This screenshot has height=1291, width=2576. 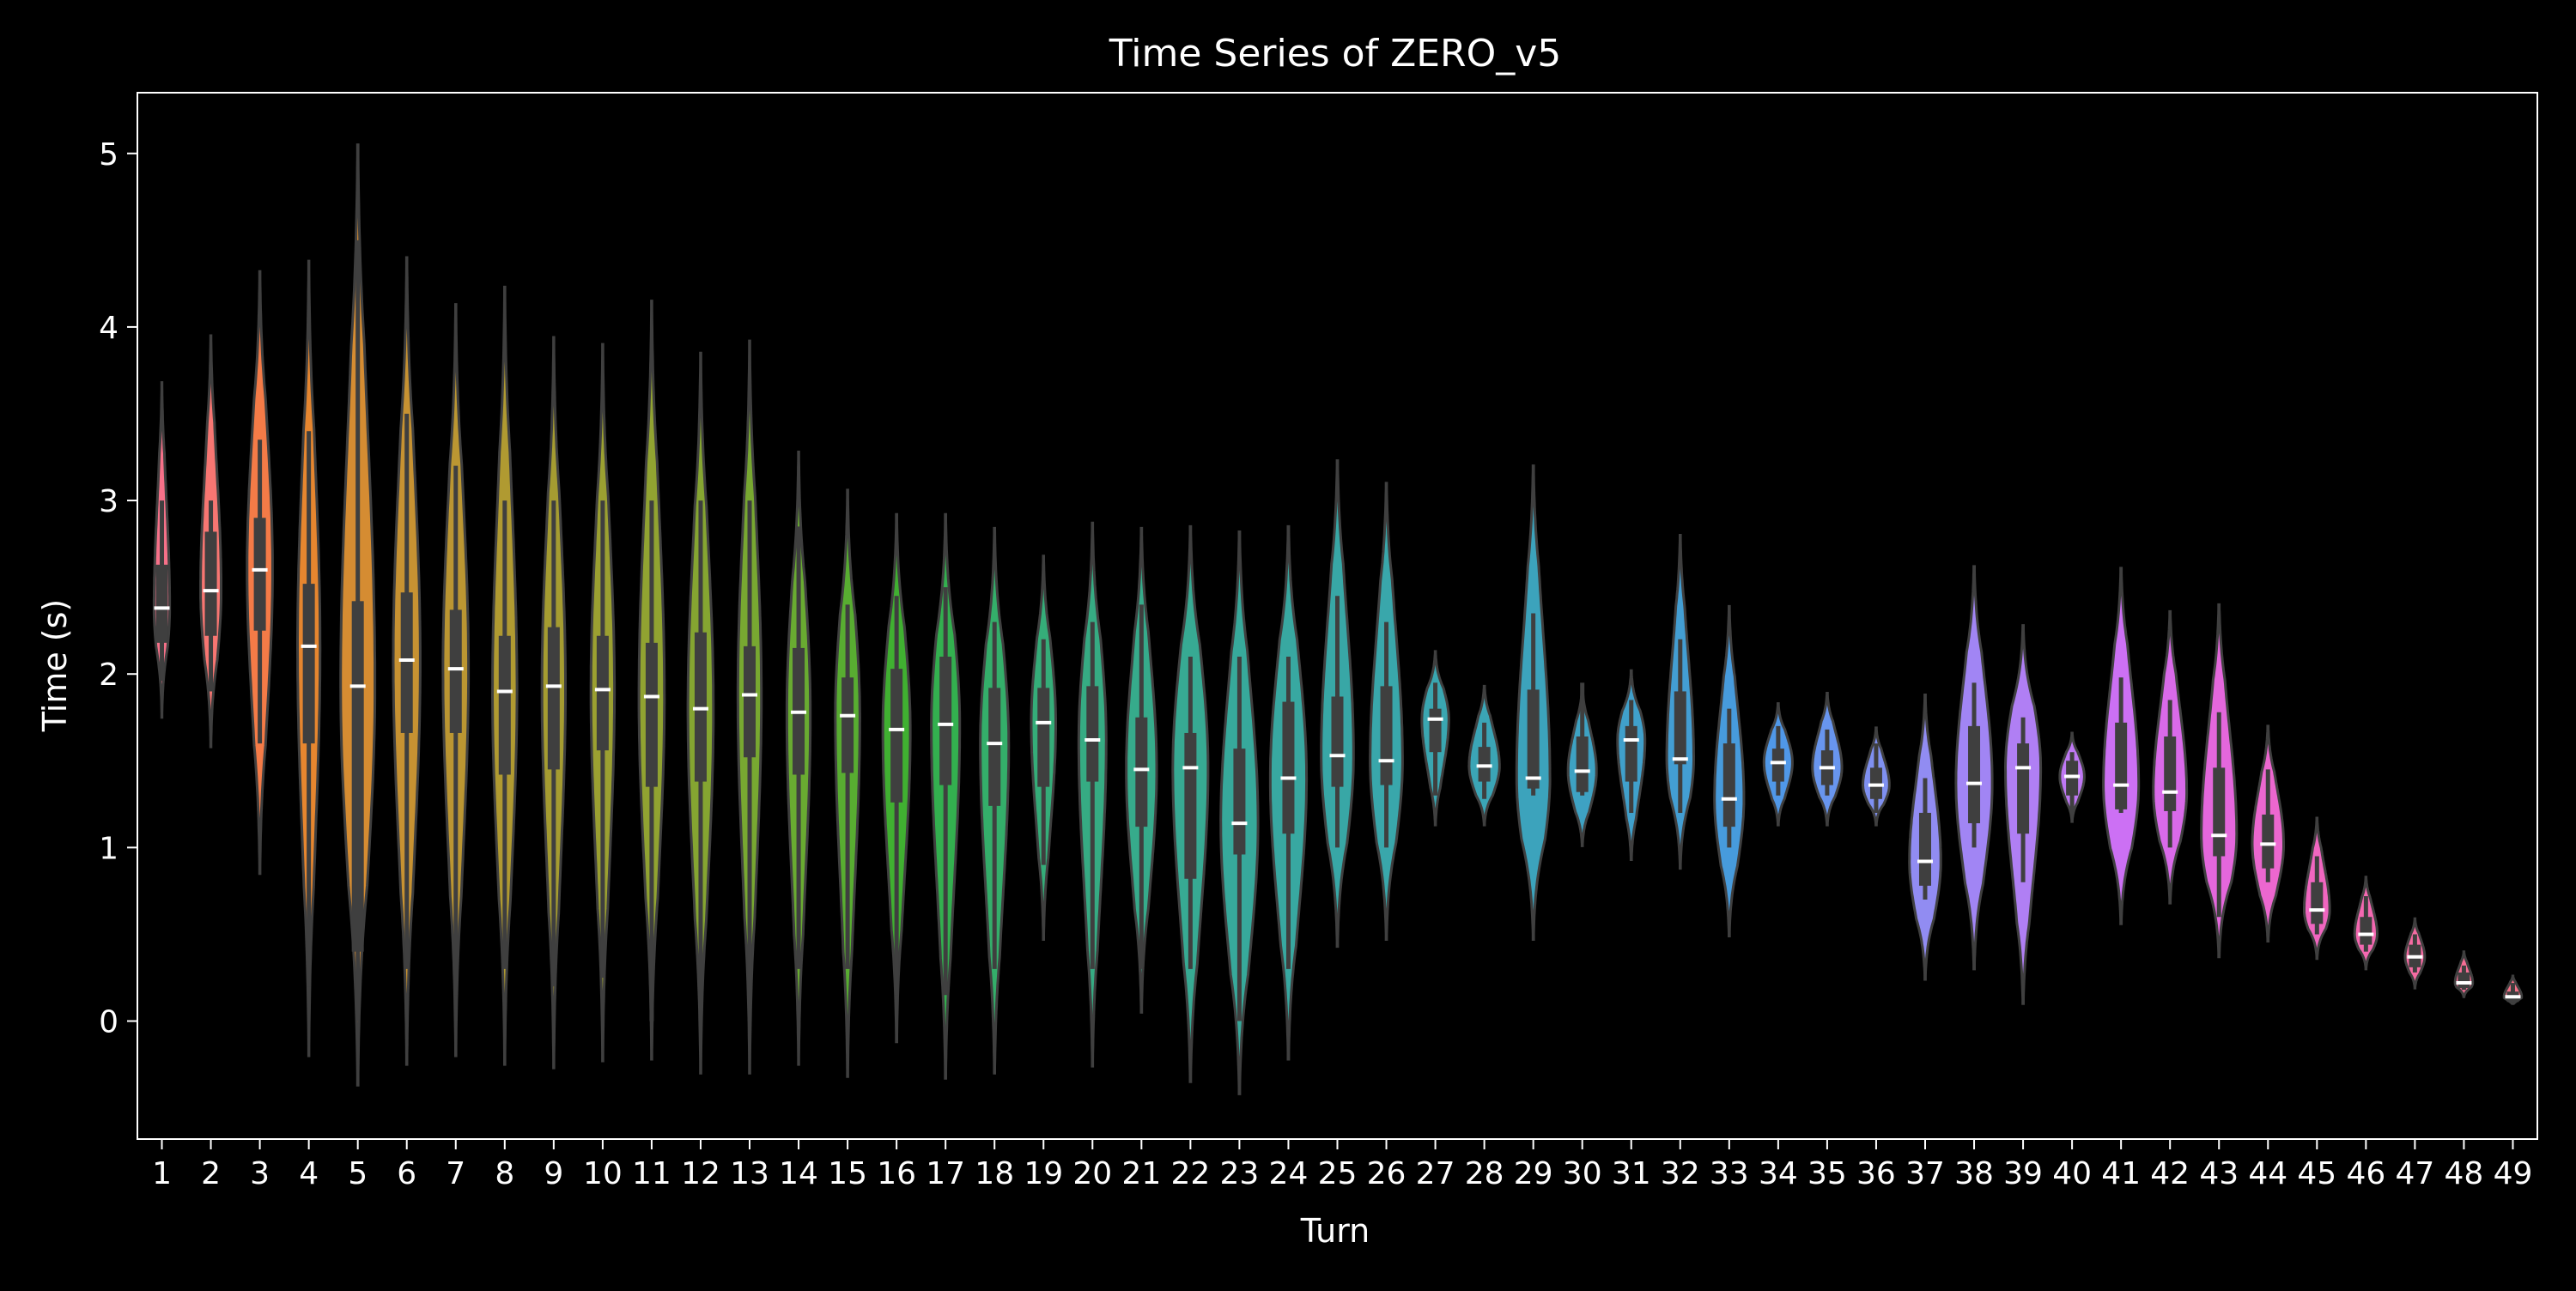 I want to click on y-tick-label: 4, so click(x=109, y=328).